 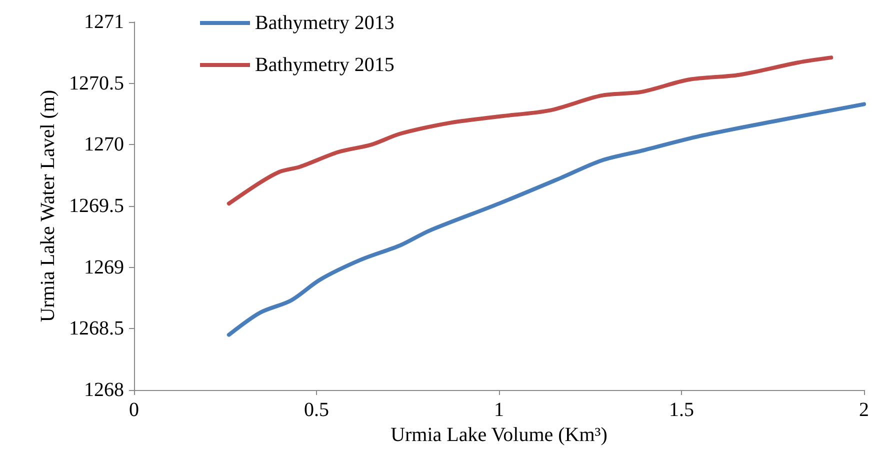 What do you see at coordinates (96, 83) in the screenshot?
I see `y-tick-label: 1270.5` at bounding box center [96, 83].